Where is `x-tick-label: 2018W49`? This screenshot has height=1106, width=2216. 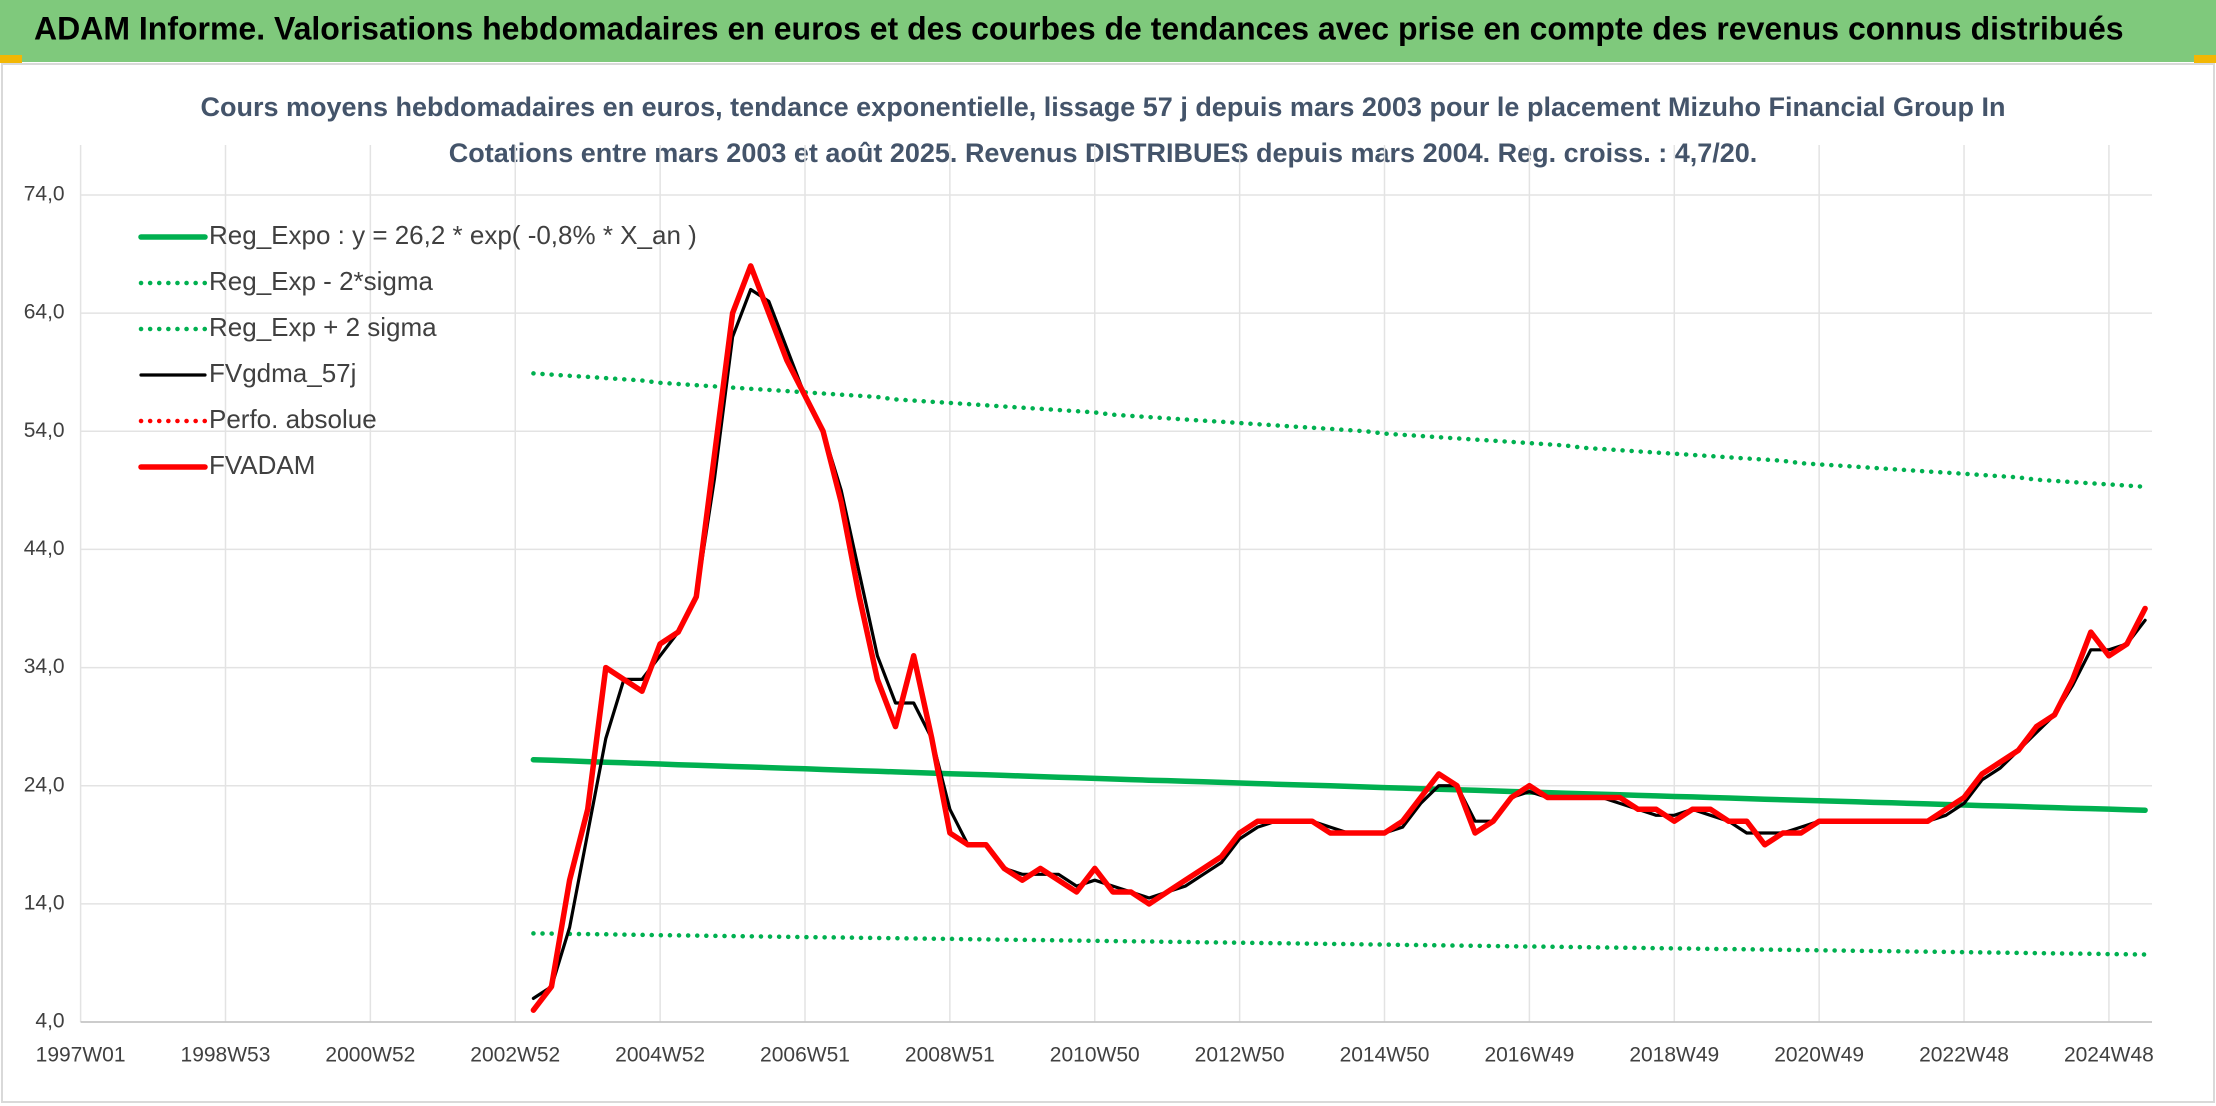
x-tick-label: 2018W49 is located at coordinates (1674, 1055).